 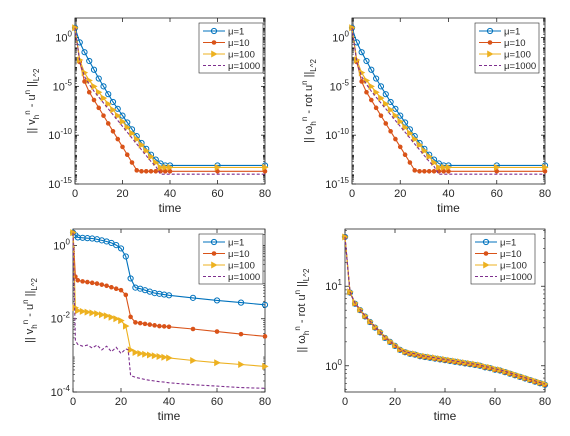 What do you see at coordinates (32, 101) in the screenshot?
I see `svg-text: || vhn - un ||L^2` at bounding box center [32, 101].